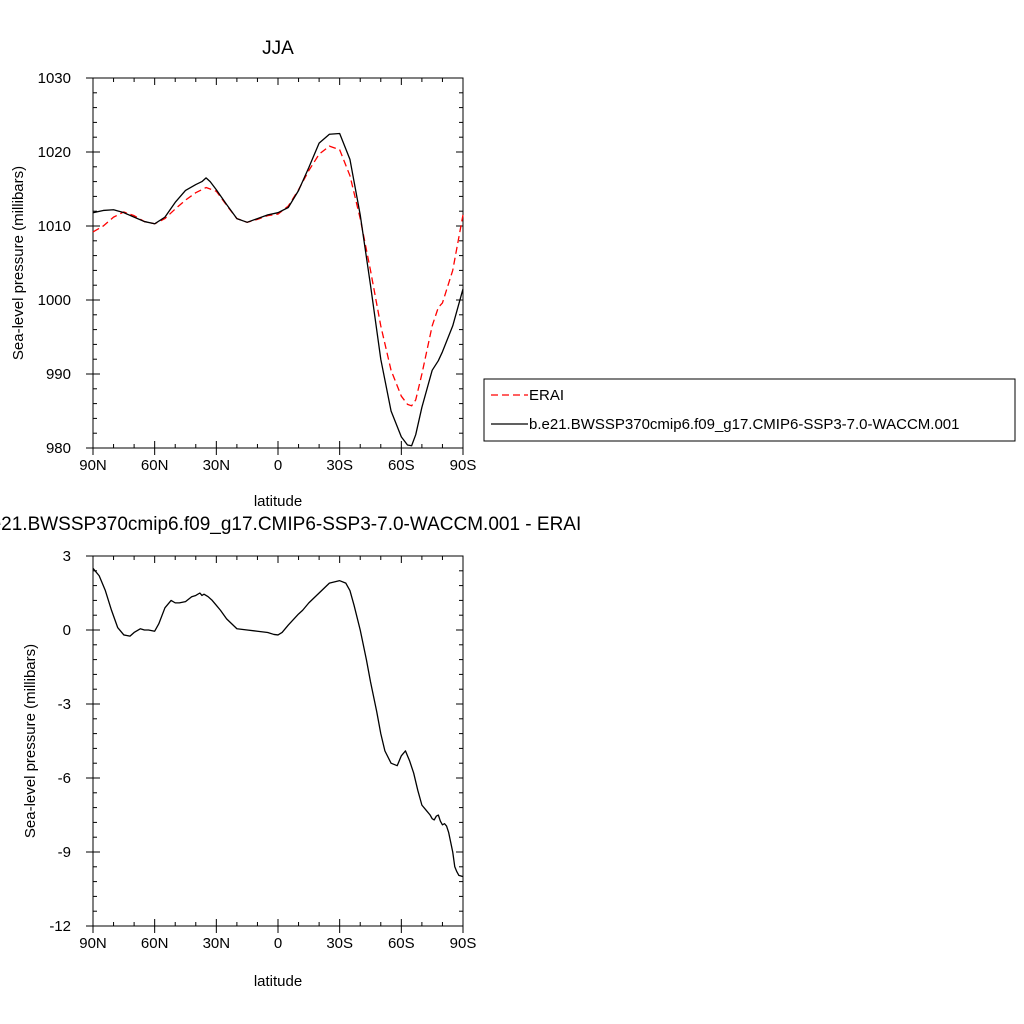  Describe the element at coordinates (60, 926) in the screenshot. I see `y-tick-label: -12` at that location.